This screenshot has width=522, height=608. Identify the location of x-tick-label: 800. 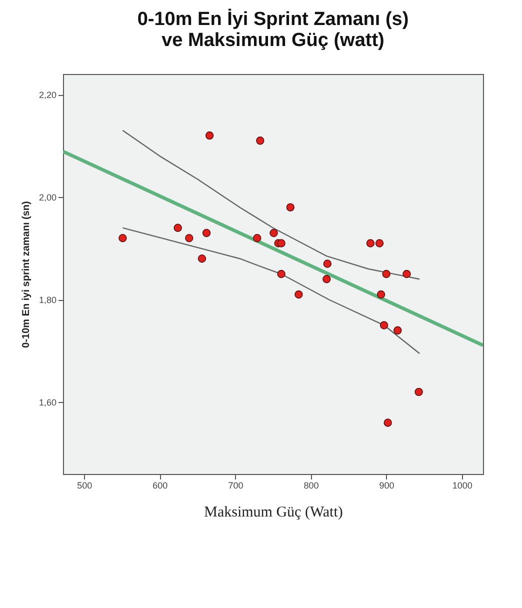
(311, 485).